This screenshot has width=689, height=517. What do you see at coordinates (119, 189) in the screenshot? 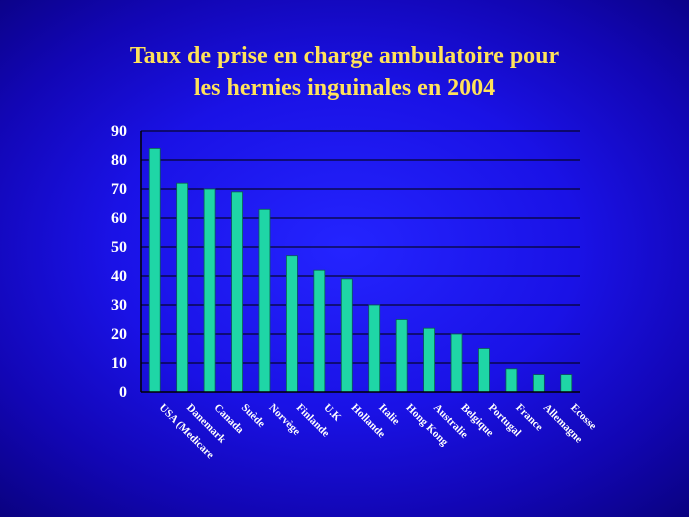
I see `y-tick-label: 70` at bounding box center [119, 189].